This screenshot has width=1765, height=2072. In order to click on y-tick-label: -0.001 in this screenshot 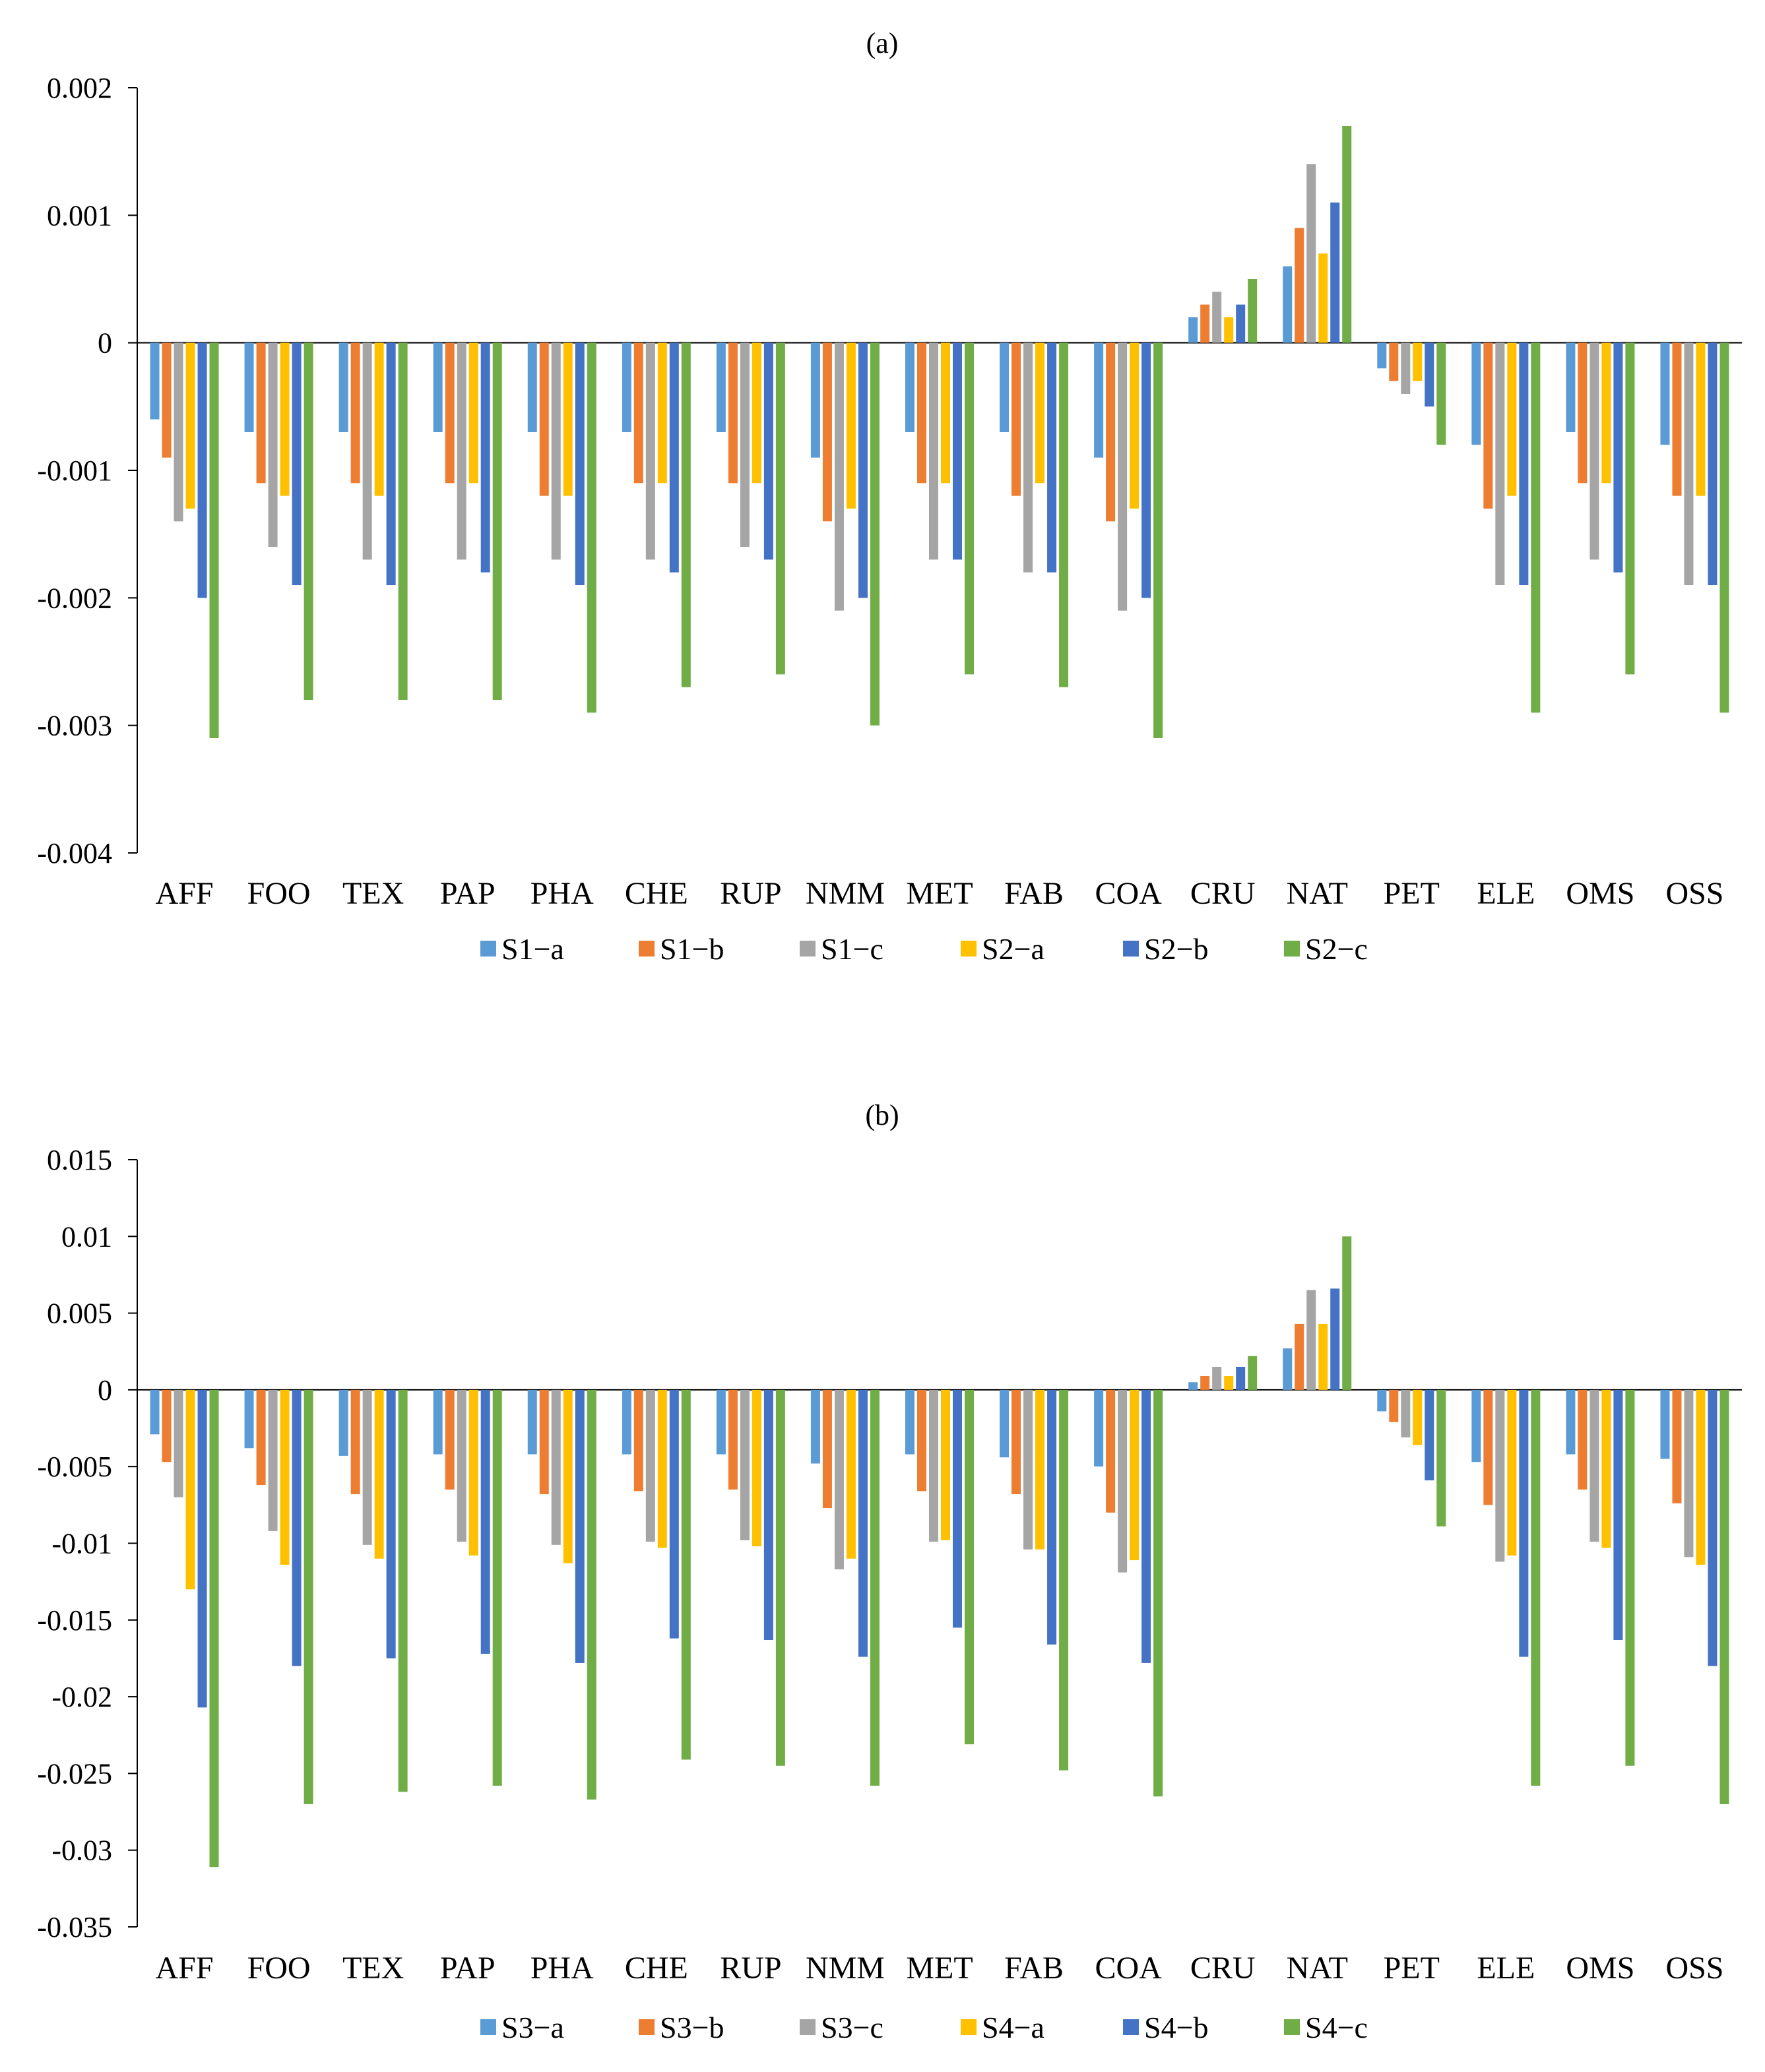, I will do `click(74, 471)`.